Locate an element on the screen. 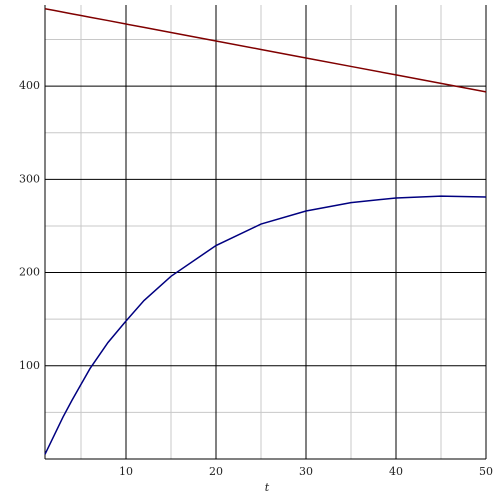 This screenshot has height=500, width=500. x-axis-label: t is located at coordinates (267, 487).